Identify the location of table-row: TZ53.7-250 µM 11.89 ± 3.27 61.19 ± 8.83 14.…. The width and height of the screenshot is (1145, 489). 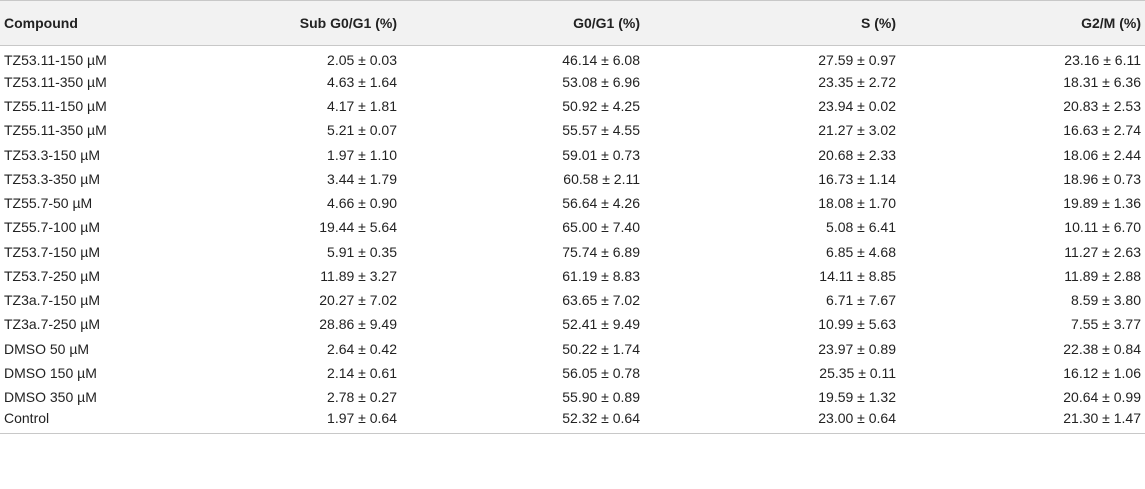
(572, 276).